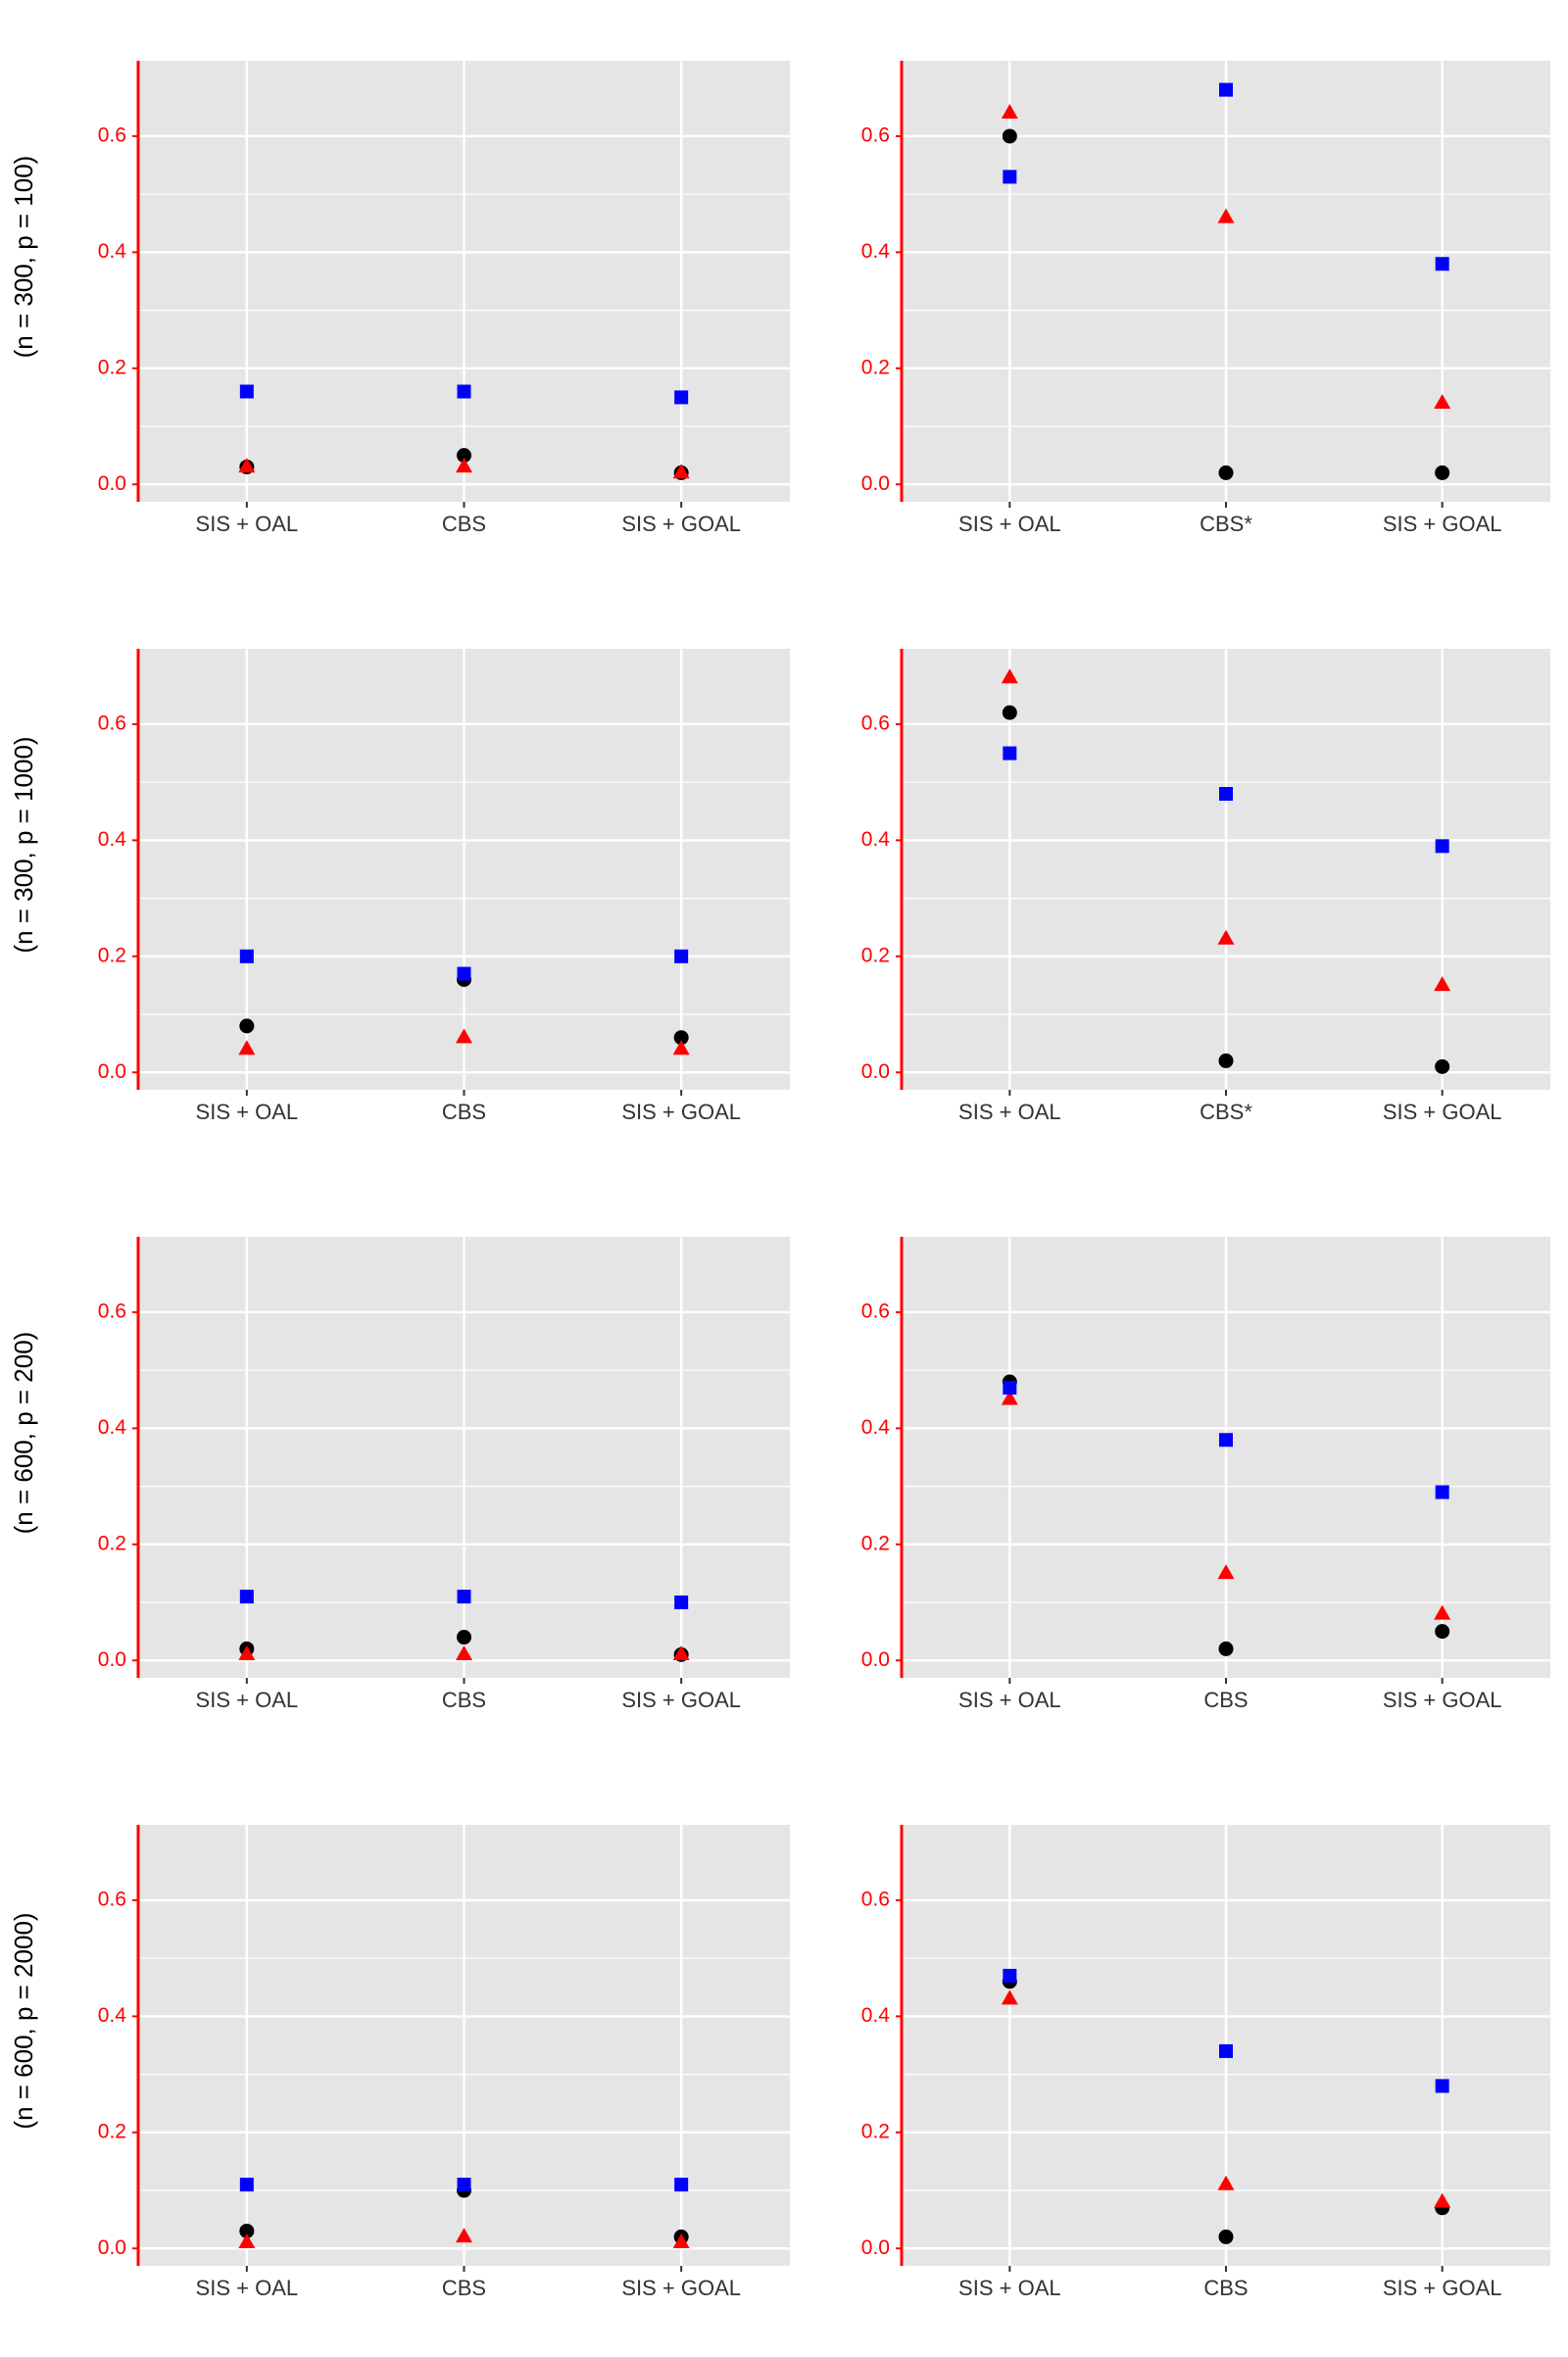  What do you see at coordinates (444, 1474) in the screenshot?
I see `panel-2-0: 0.0 0.2 0.4 0.6 SIS + OAL CBS SIS + GOAL` at bounding box center [444, 1474].